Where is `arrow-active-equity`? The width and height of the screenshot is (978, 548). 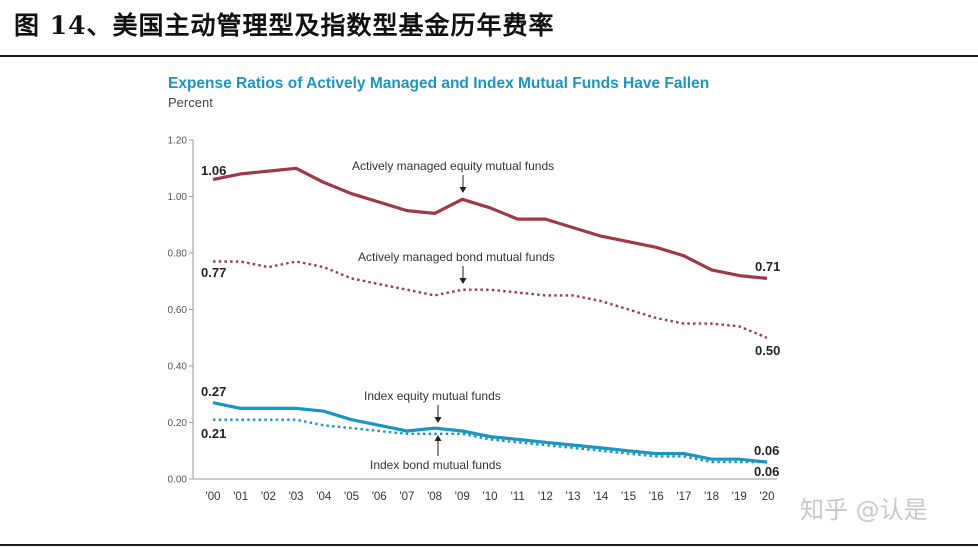
arrow-active-equity is located at coordinates (463, 184).